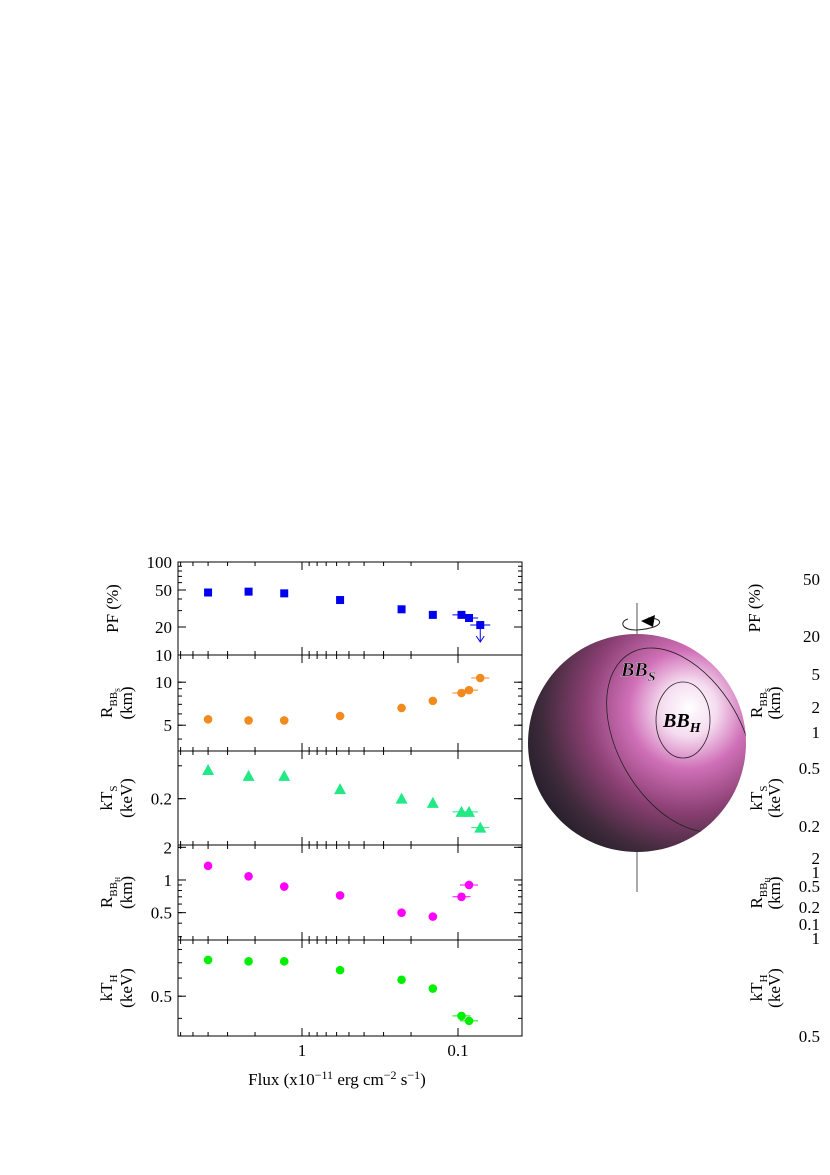  What do you see at coordinates (682, 723) in the screenshot?
I see `label-bbh: BBH` at bounding box center [682, 723].